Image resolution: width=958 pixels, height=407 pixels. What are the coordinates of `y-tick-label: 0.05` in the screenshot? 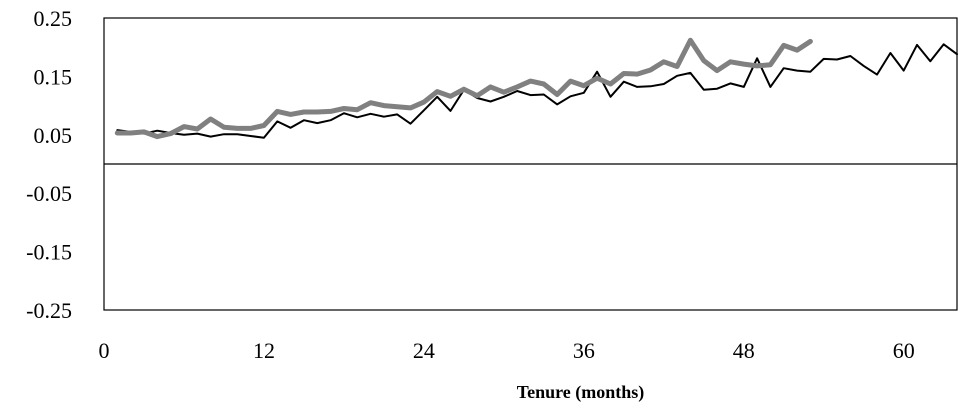 It's located at (53, 135).